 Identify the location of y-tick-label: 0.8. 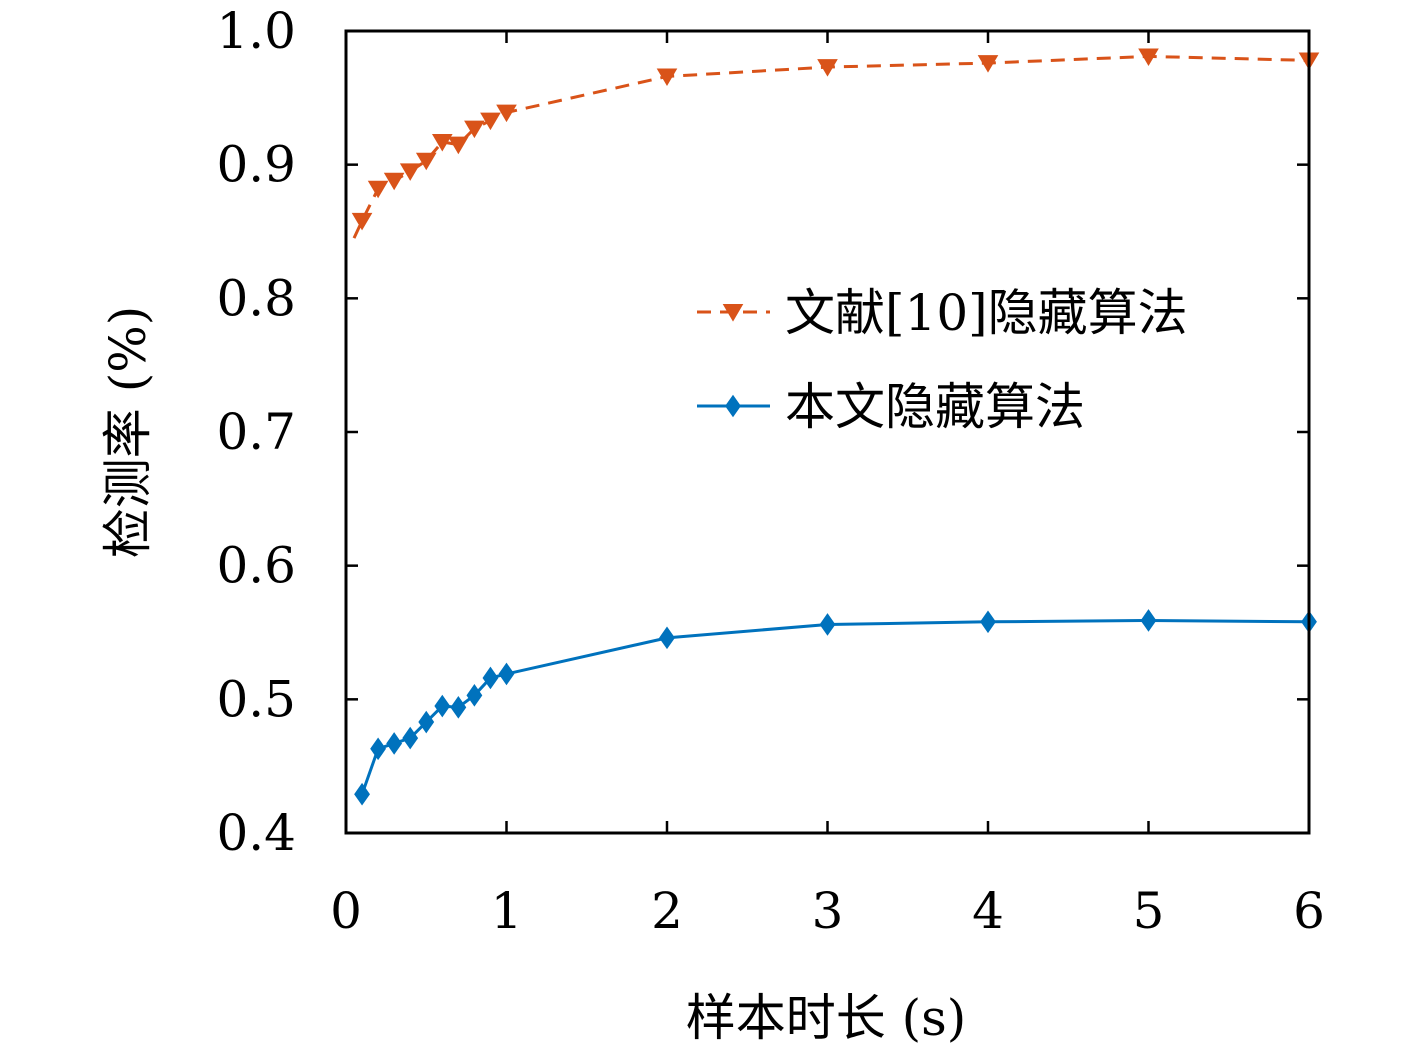
(256, 298).